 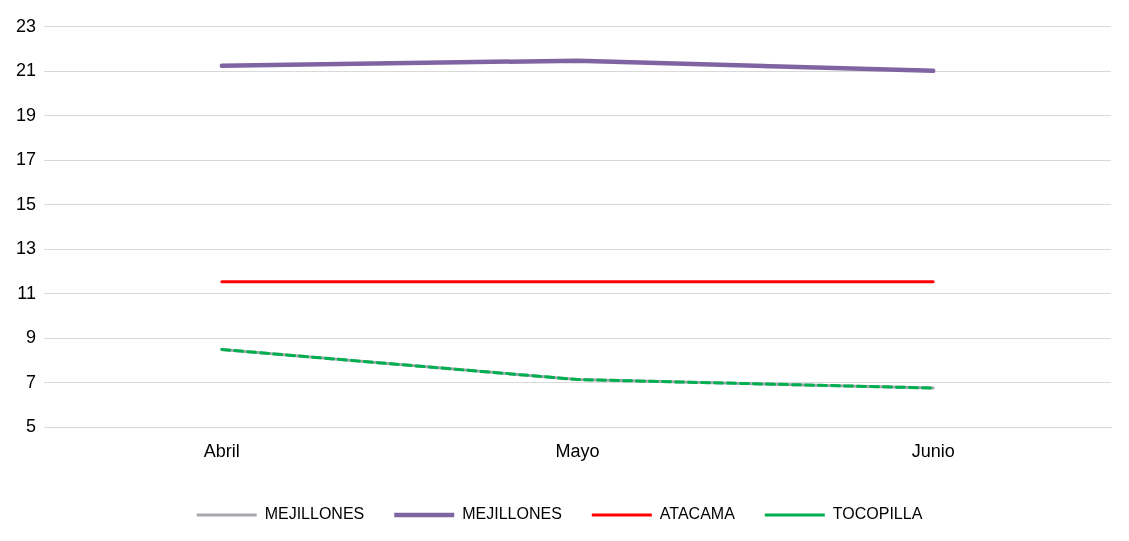 I want to click on x-tick-label: Mayo, so click(x=577, y=451).